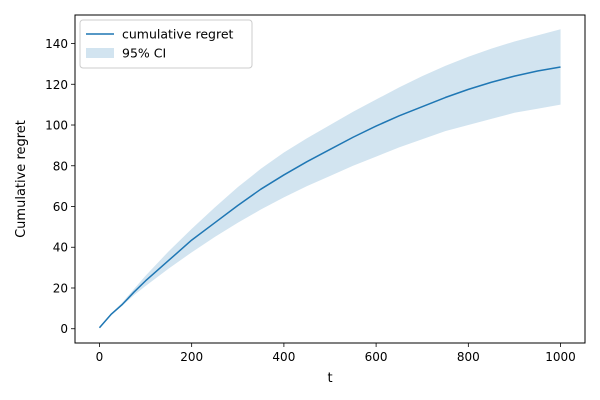 The image size is (600, 400). What do you see at coordinates (56, 126) in the screenshot?
I see `y-tick-label: 100` at bounding box center [56, 126].